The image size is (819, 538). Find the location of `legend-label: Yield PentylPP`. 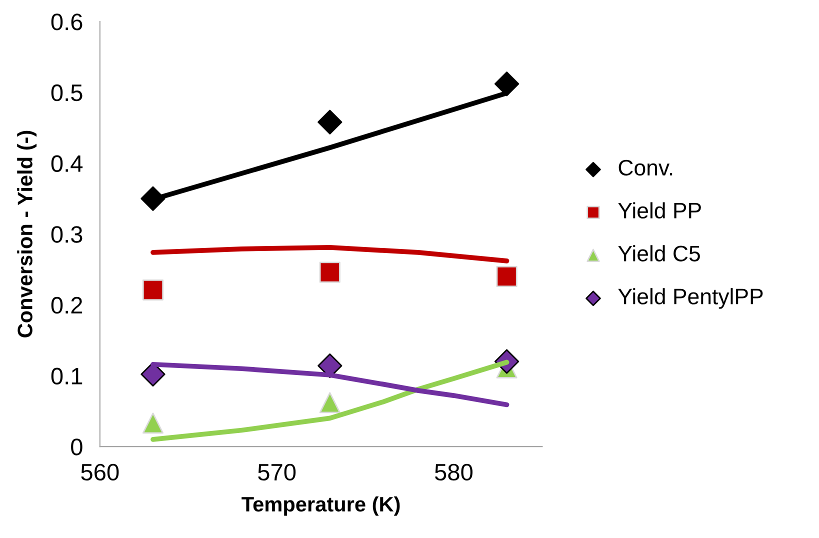

legend-label: Yield PentylPP is located at coordinates (690, 298).